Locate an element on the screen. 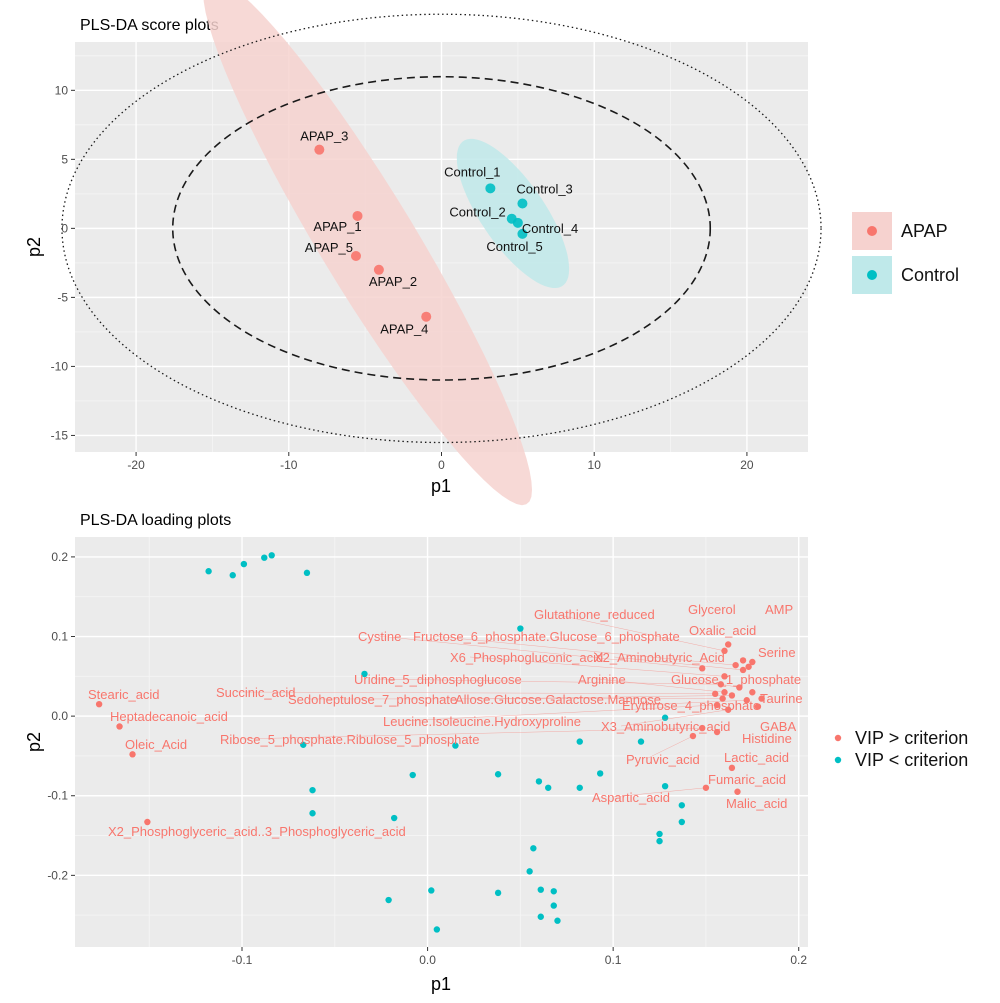 Image resolution: width=1000 pixels, height=1003 pixels. score-points is located at coordinates (421, 233).